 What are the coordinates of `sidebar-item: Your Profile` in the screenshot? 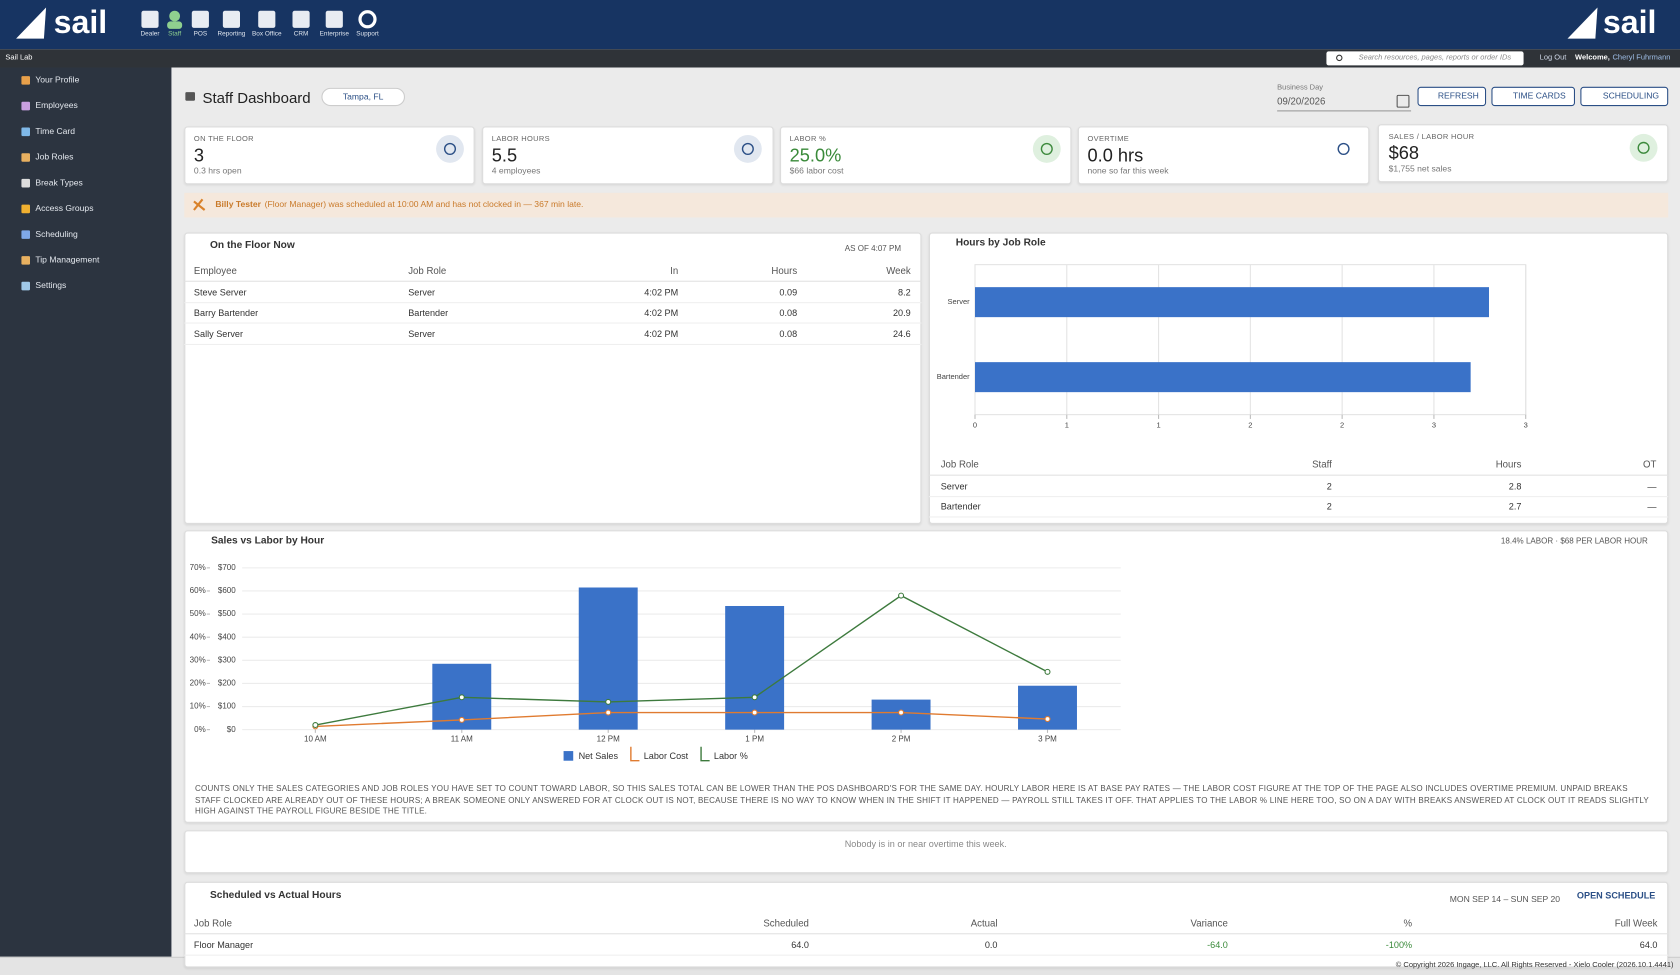 It's located at (57, 80).